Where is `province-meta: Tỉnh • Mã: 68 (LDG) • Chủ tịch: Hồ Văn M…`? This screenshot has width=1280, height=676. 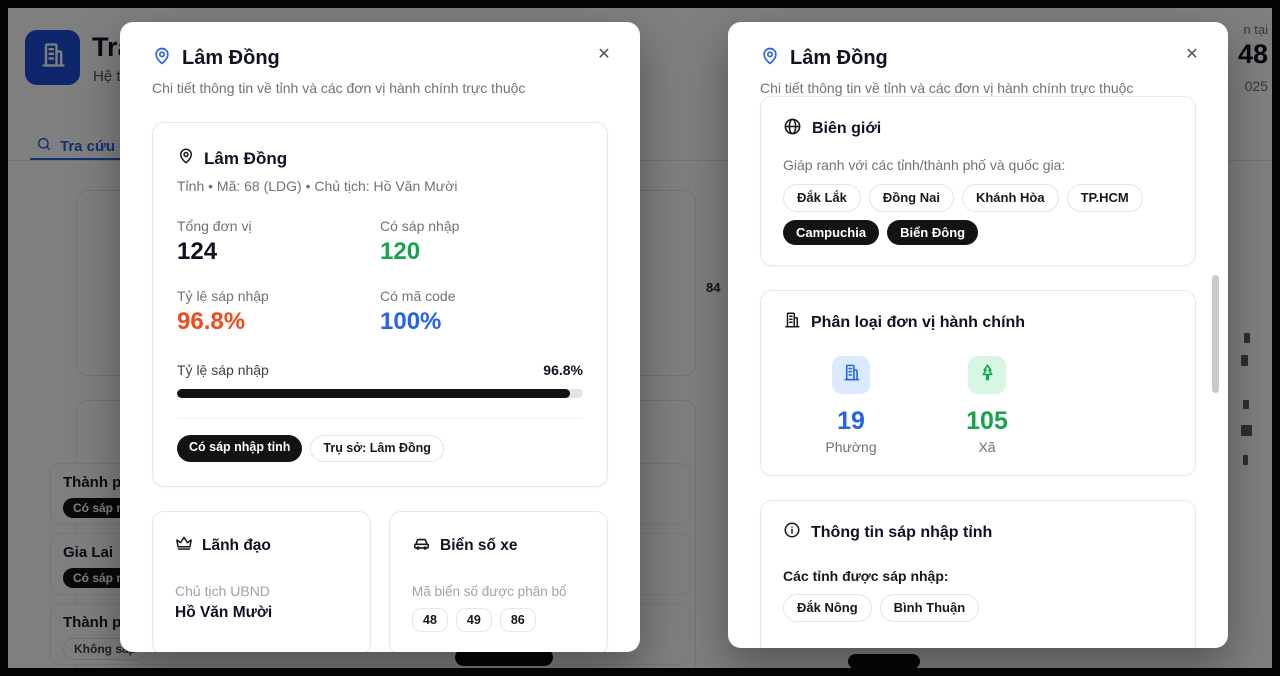
province-meta: Tỉnh • Mã: 68 (LDG) • Chủ tịch: Hồ Văn M… is located at coordinates (317, 186).